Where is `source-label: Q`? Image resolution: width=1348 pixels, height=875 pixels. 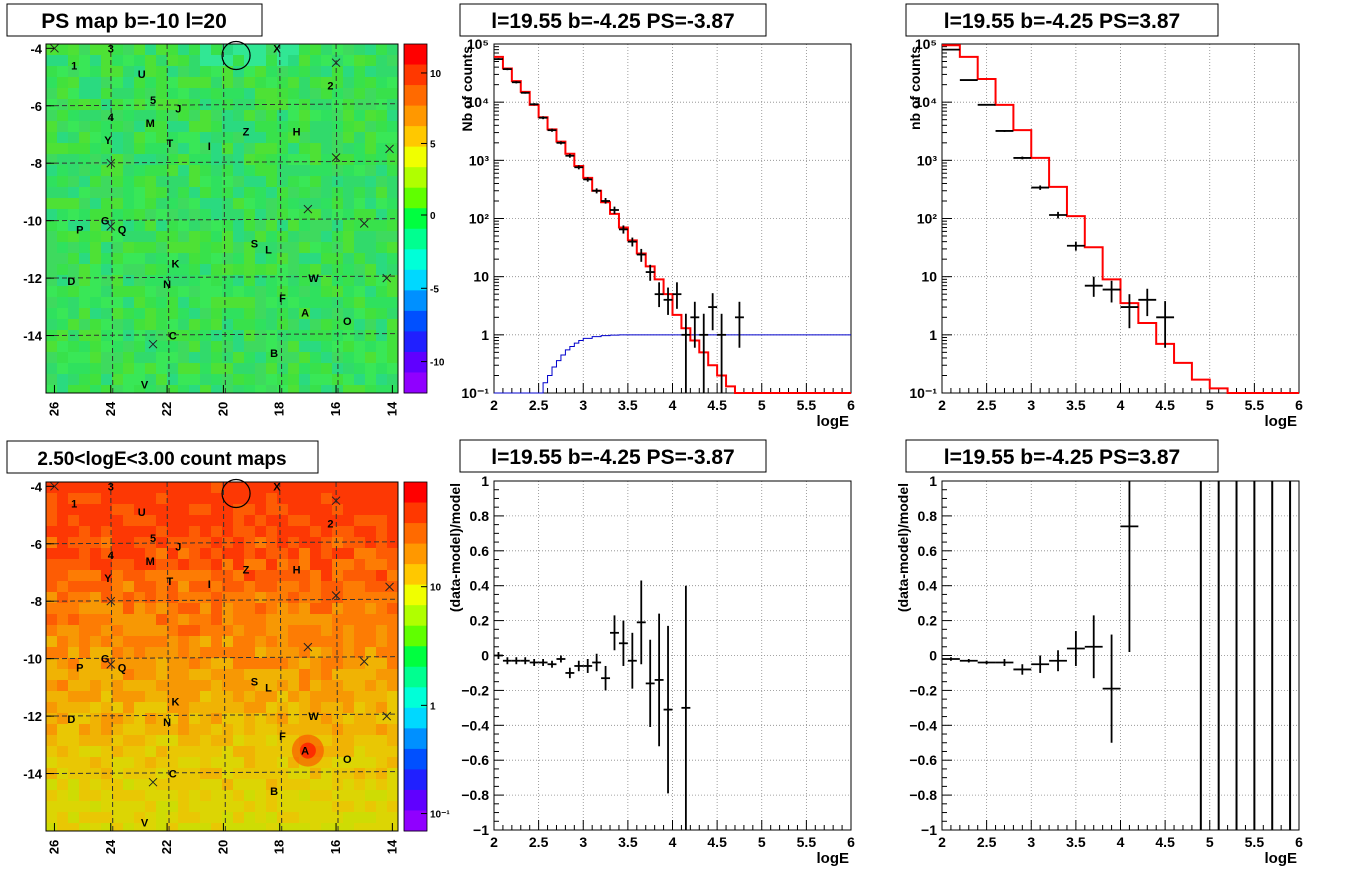
source-label: Q is located at coordinates (122, 668).